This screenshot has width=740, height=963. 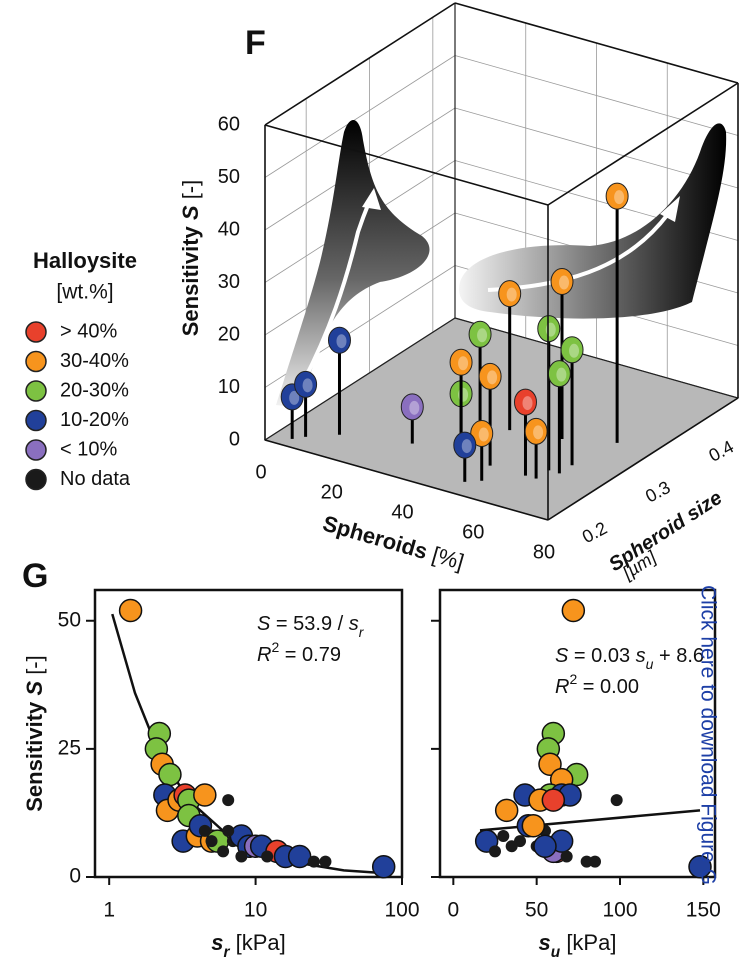 What do you see at coordinates (453, 910) in the screenshot?
I see `x-tick-label: 0` at bounding box center [453, 910].